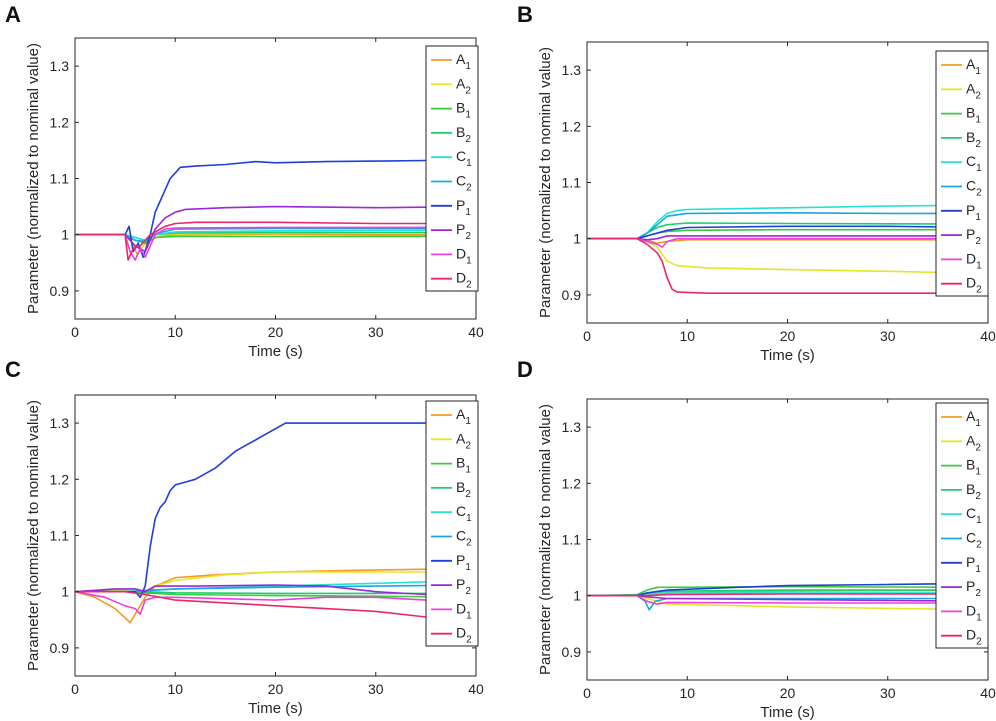 This screenshot has height=721, width=996. What do you see at coordinates (13, 369) in the screenshot?
I see `panel-label: C` at bounding box center [13, 369].